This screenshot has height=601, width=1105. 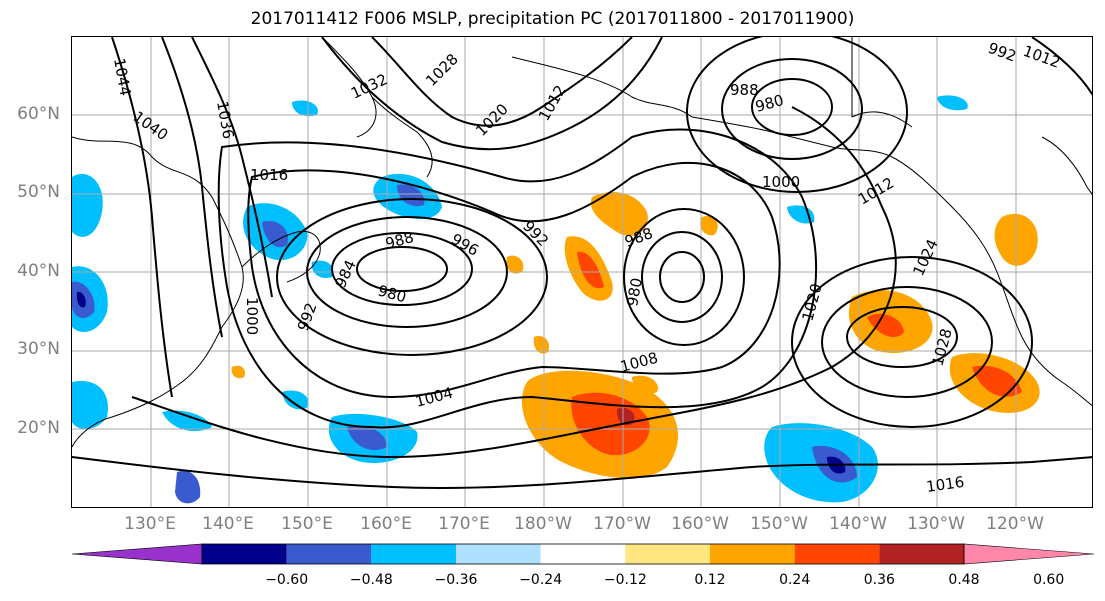 I want to click on isobar-label: 1044, so click(x=122, y=77).